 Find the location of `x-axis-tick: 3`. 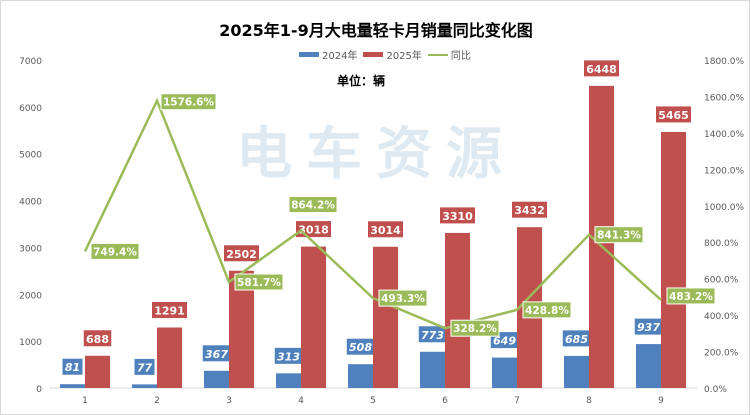

x-axis-tick: 3 is located at coordinates (229, 401).